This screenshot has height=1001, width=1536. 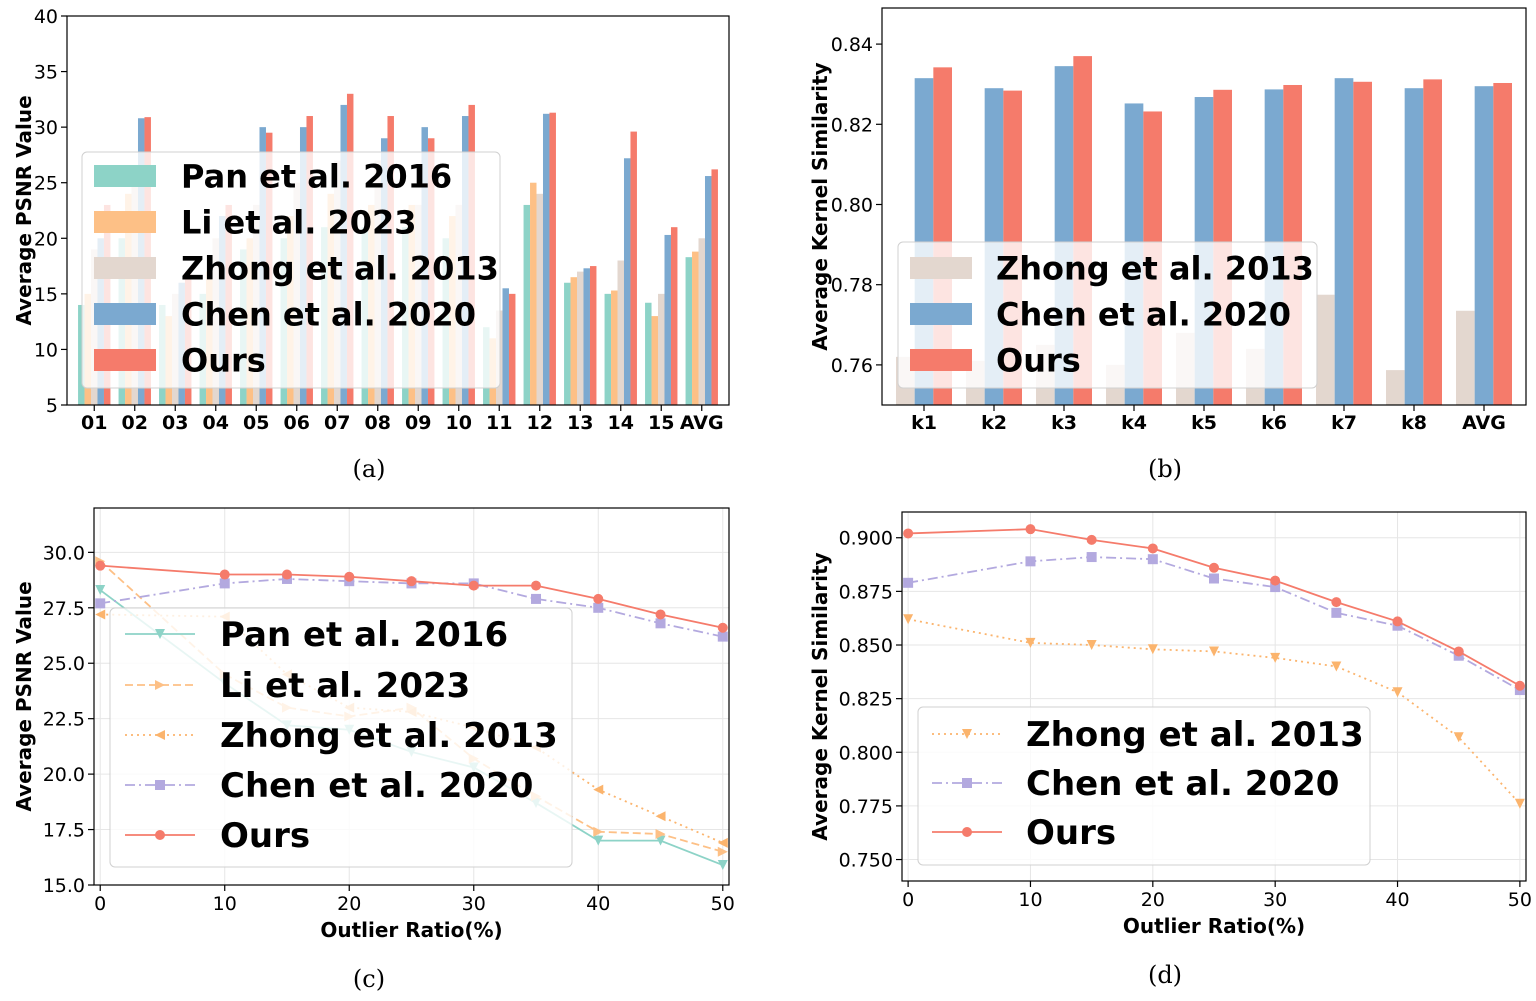 What do you see at coordinates (160, 685) in the screenshot?
I see `legend-marker-li` at bounding box center [160, 685].